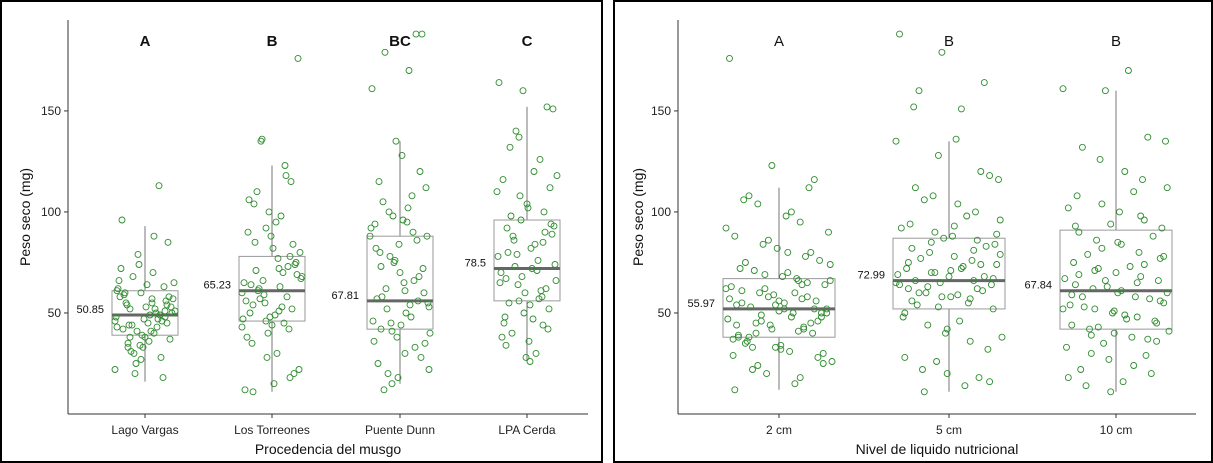 The height and width of the screenshot is (463, 1213). What do you see at coordinates (272, 41) in the screenshot?
I see `significance-letter: B` at bounding box center [272, 41].